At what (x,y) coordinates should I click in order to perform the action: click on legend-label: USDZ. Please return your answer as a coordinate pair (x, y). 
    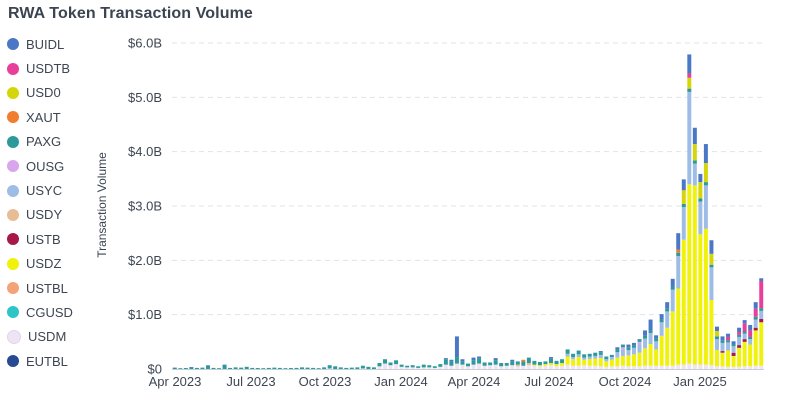
    Looking at the image, I should click on (44, 264).